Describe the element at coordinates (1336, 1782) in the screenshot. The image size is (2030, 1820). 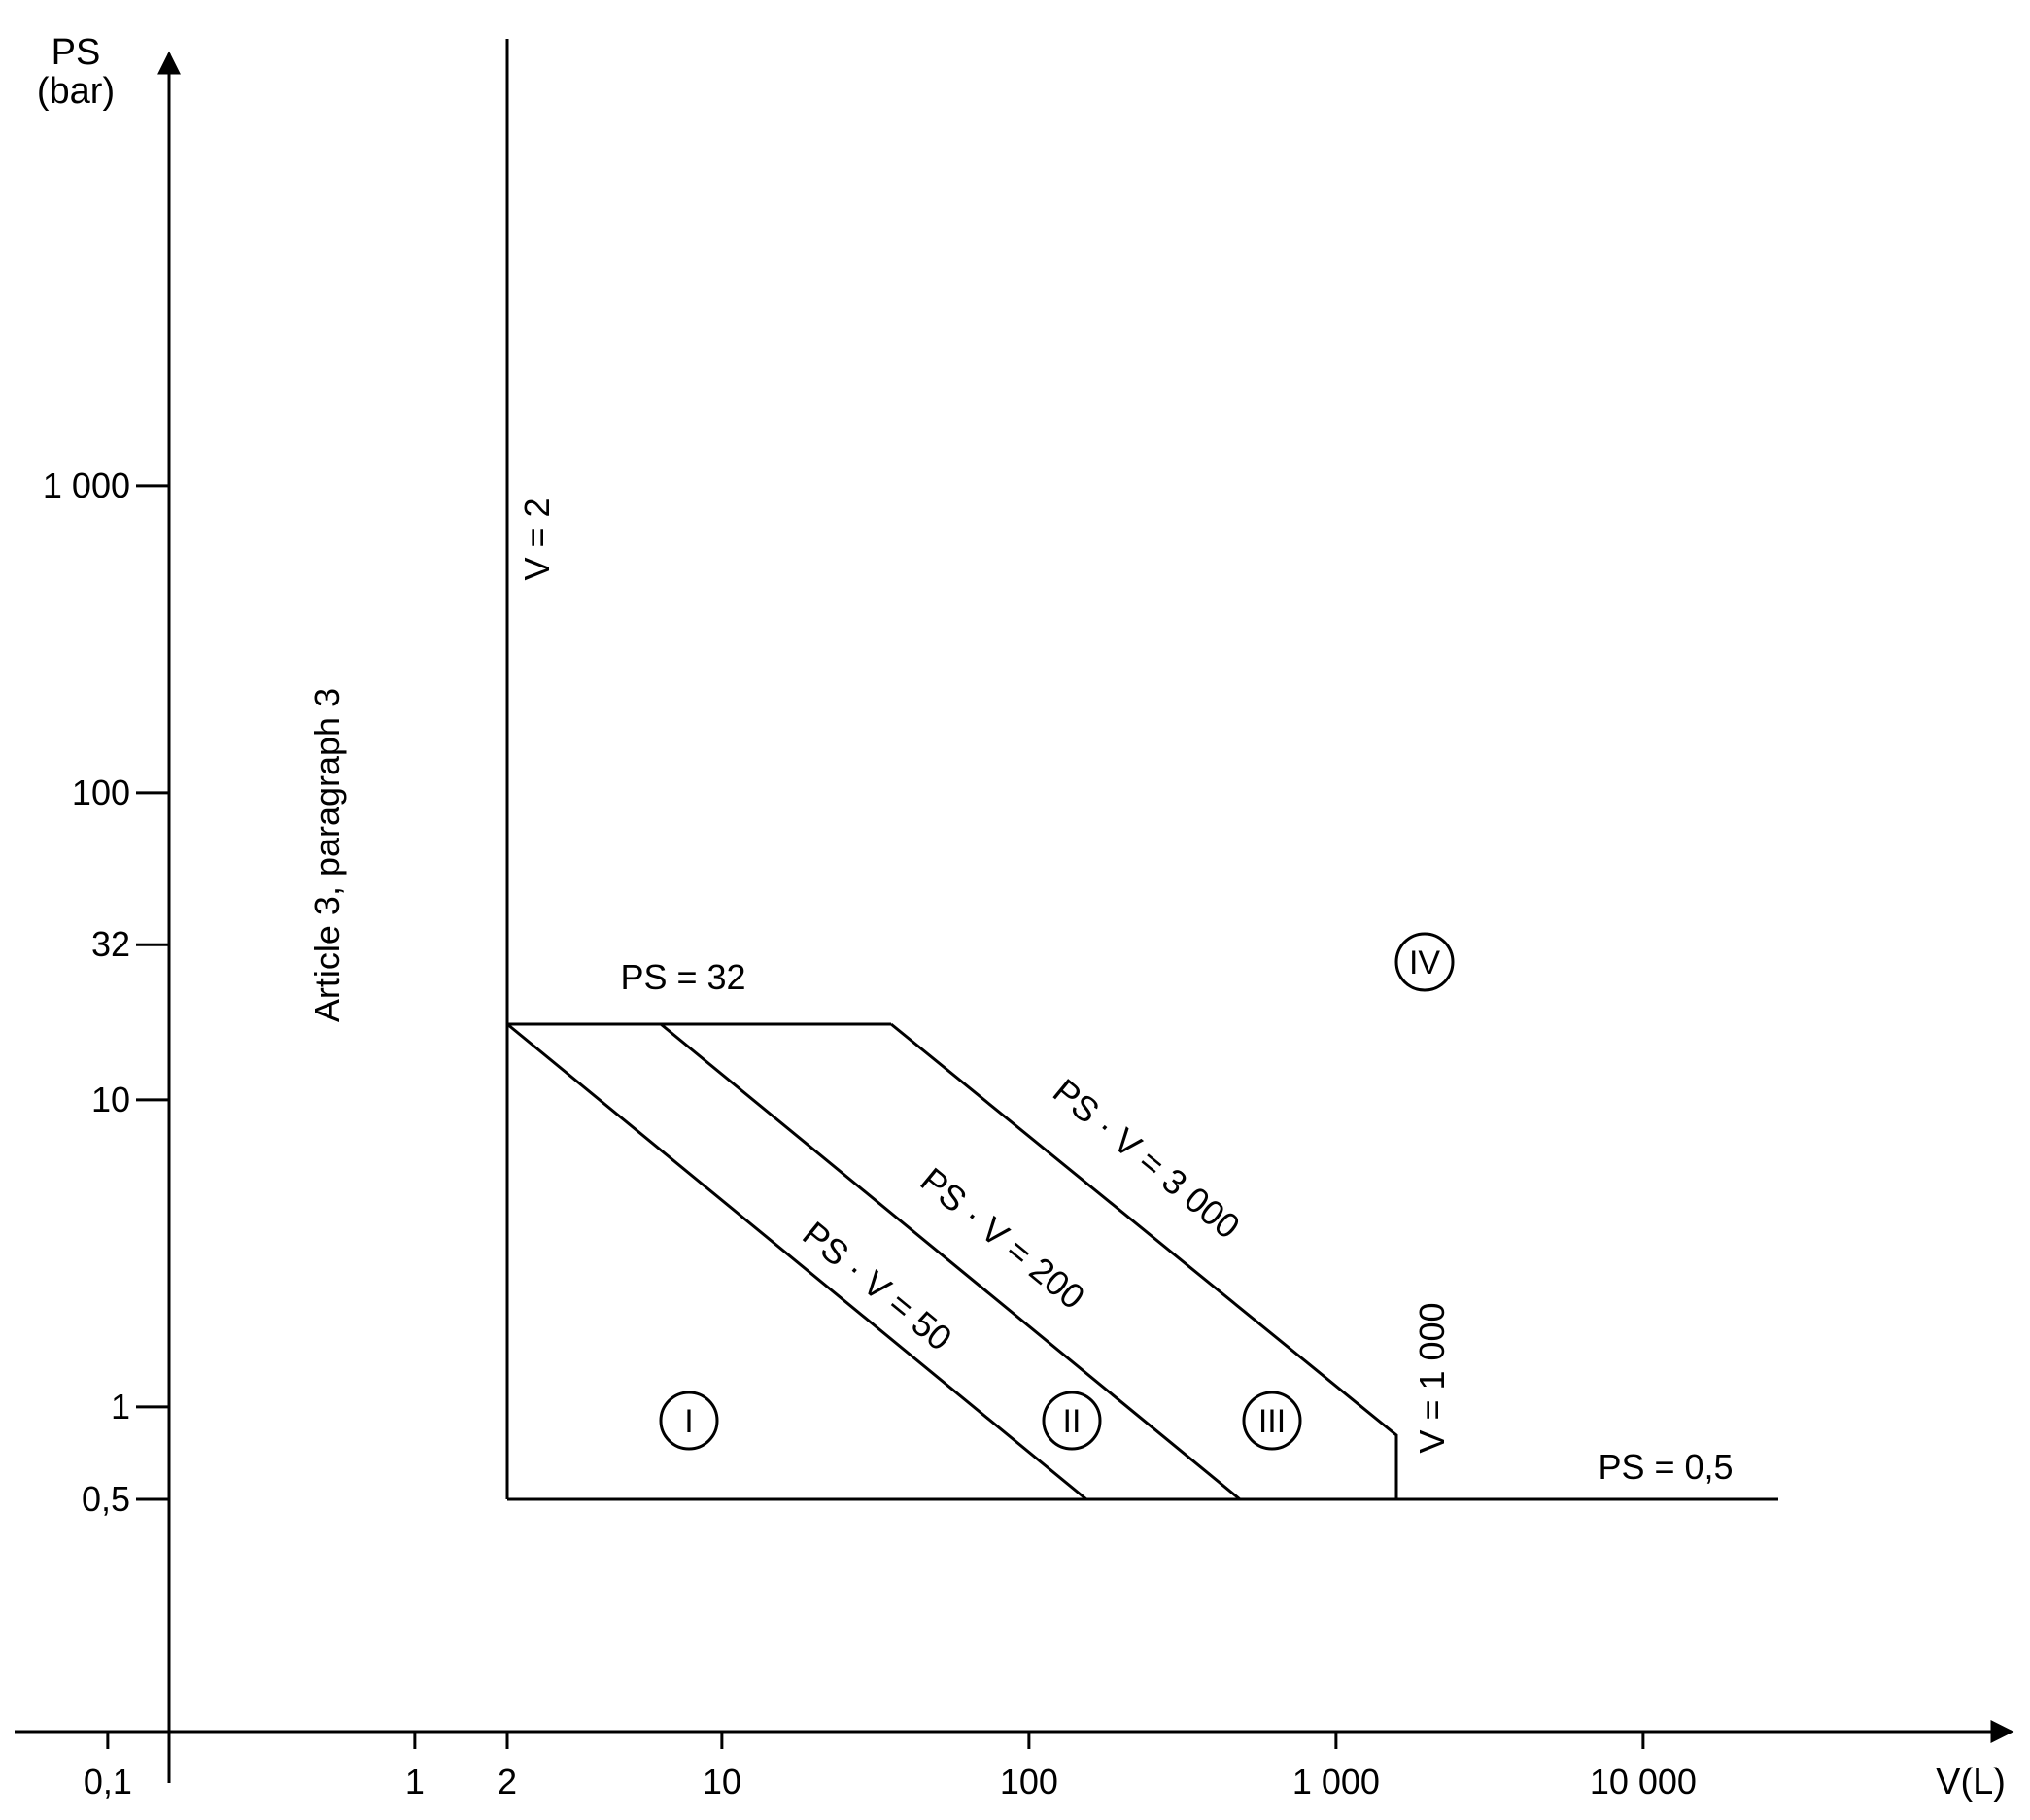
I see `x-tick-label: 1 000` at that location.